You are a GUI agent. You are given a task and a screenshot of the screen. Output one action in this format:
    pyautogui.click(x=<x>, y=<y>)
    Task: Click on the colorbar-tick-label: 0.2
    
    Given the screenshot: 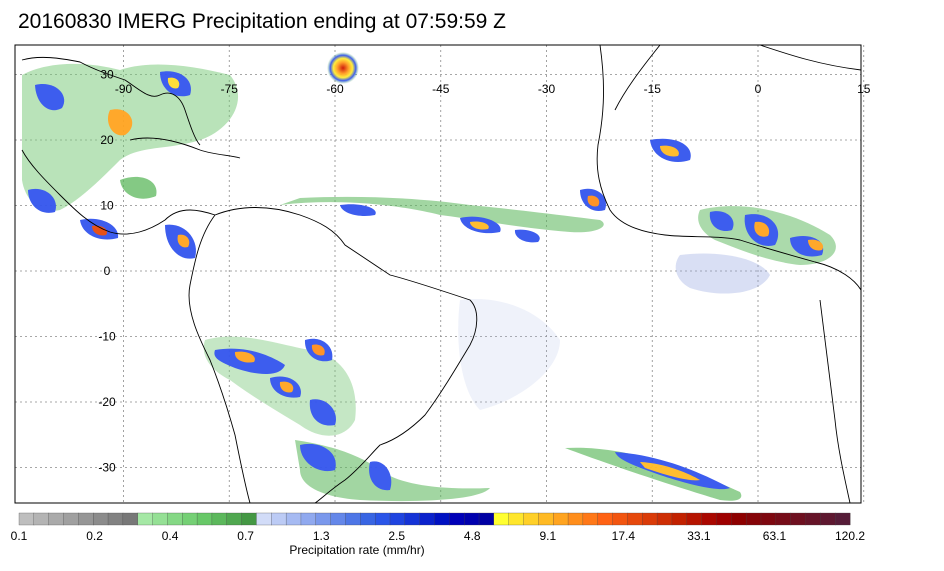 What is the action you would take?
    pyautogui.click(x=94, y=536)
    